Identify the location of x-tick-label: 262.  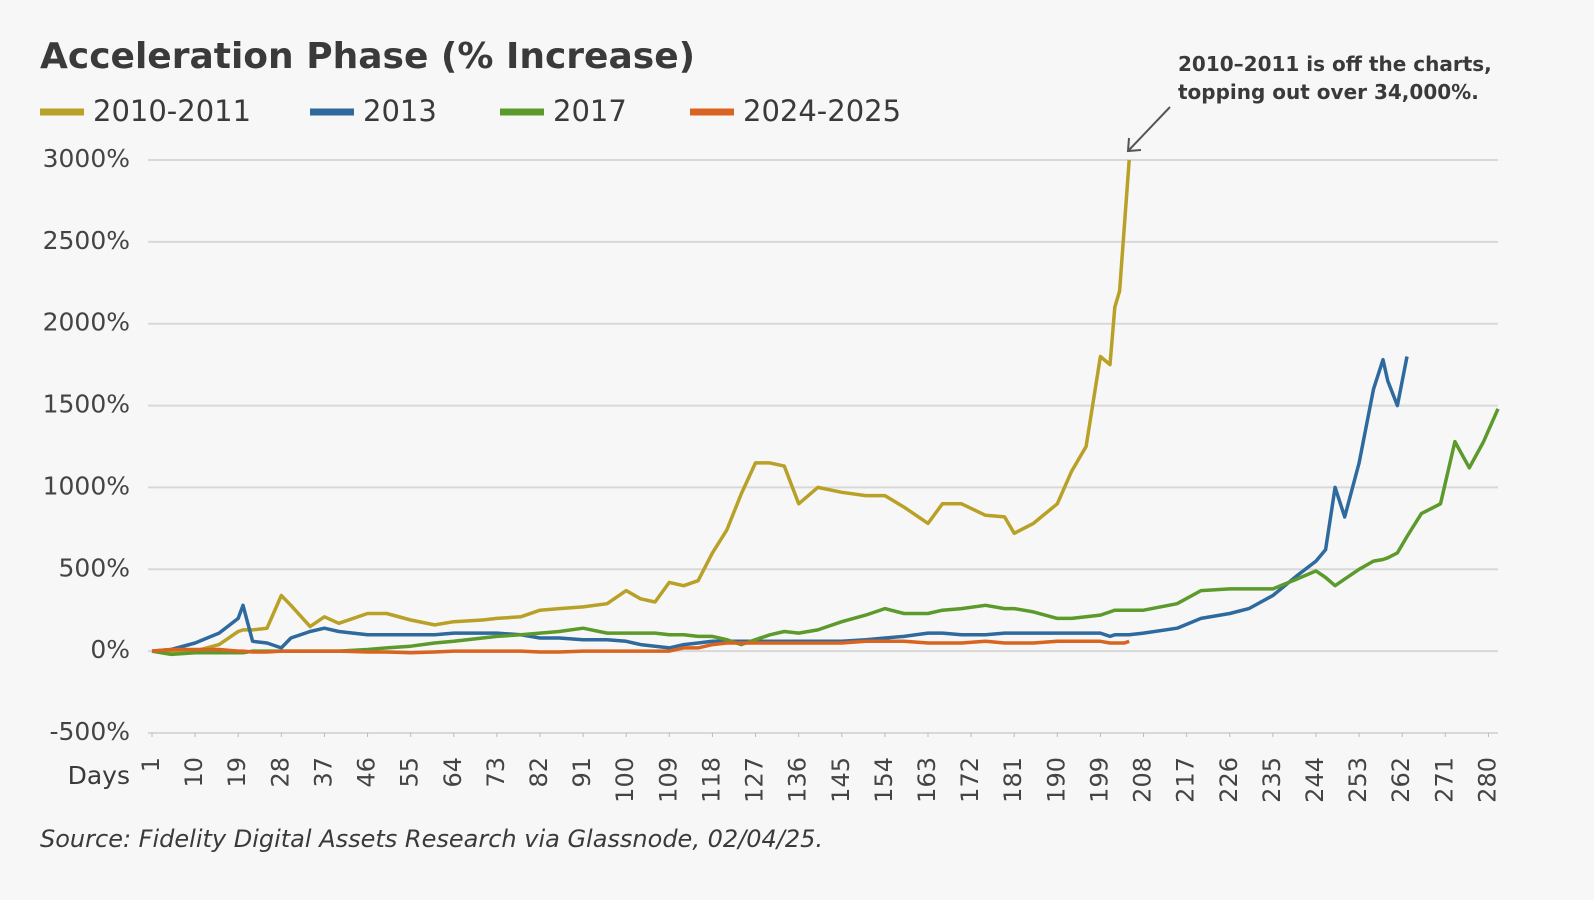
(1401, 780).